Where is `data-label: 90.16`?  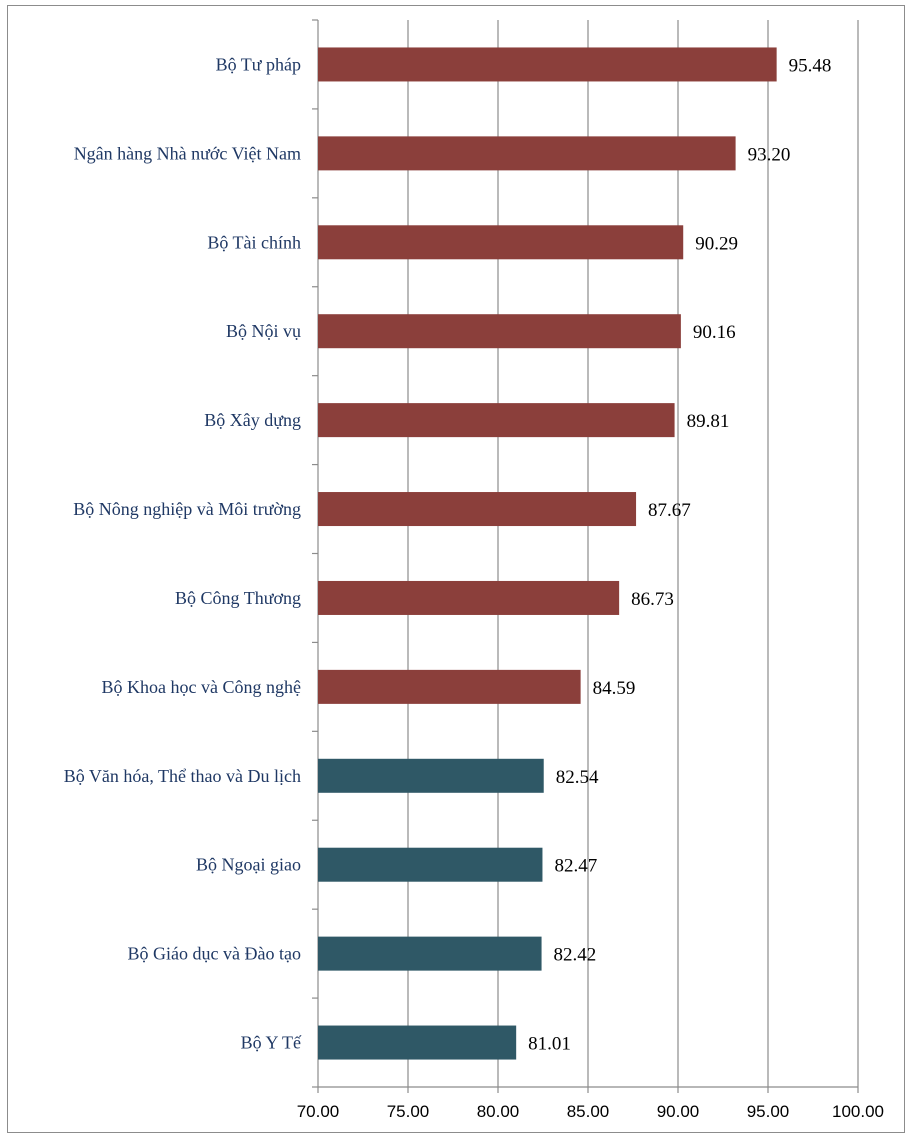 data-label: 90.16 is located at coordinates (714, 332).